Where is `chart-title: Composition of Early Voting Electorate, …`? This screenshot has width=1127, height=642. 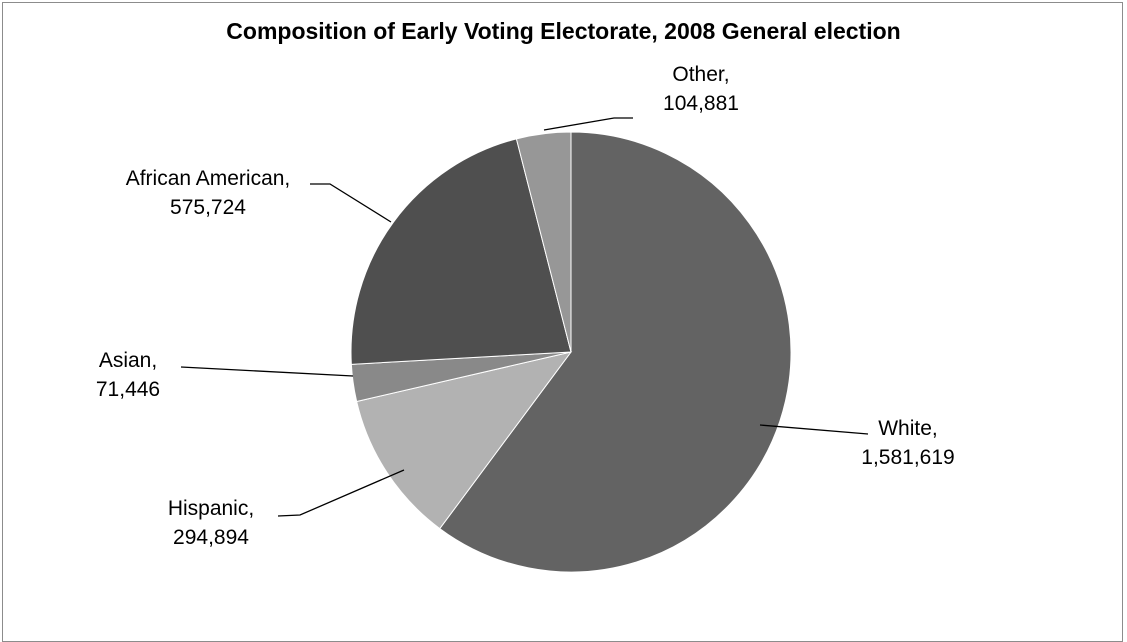
chart-title: Composition of Early Voting Electorate, … is located at coordinates (563, 31).